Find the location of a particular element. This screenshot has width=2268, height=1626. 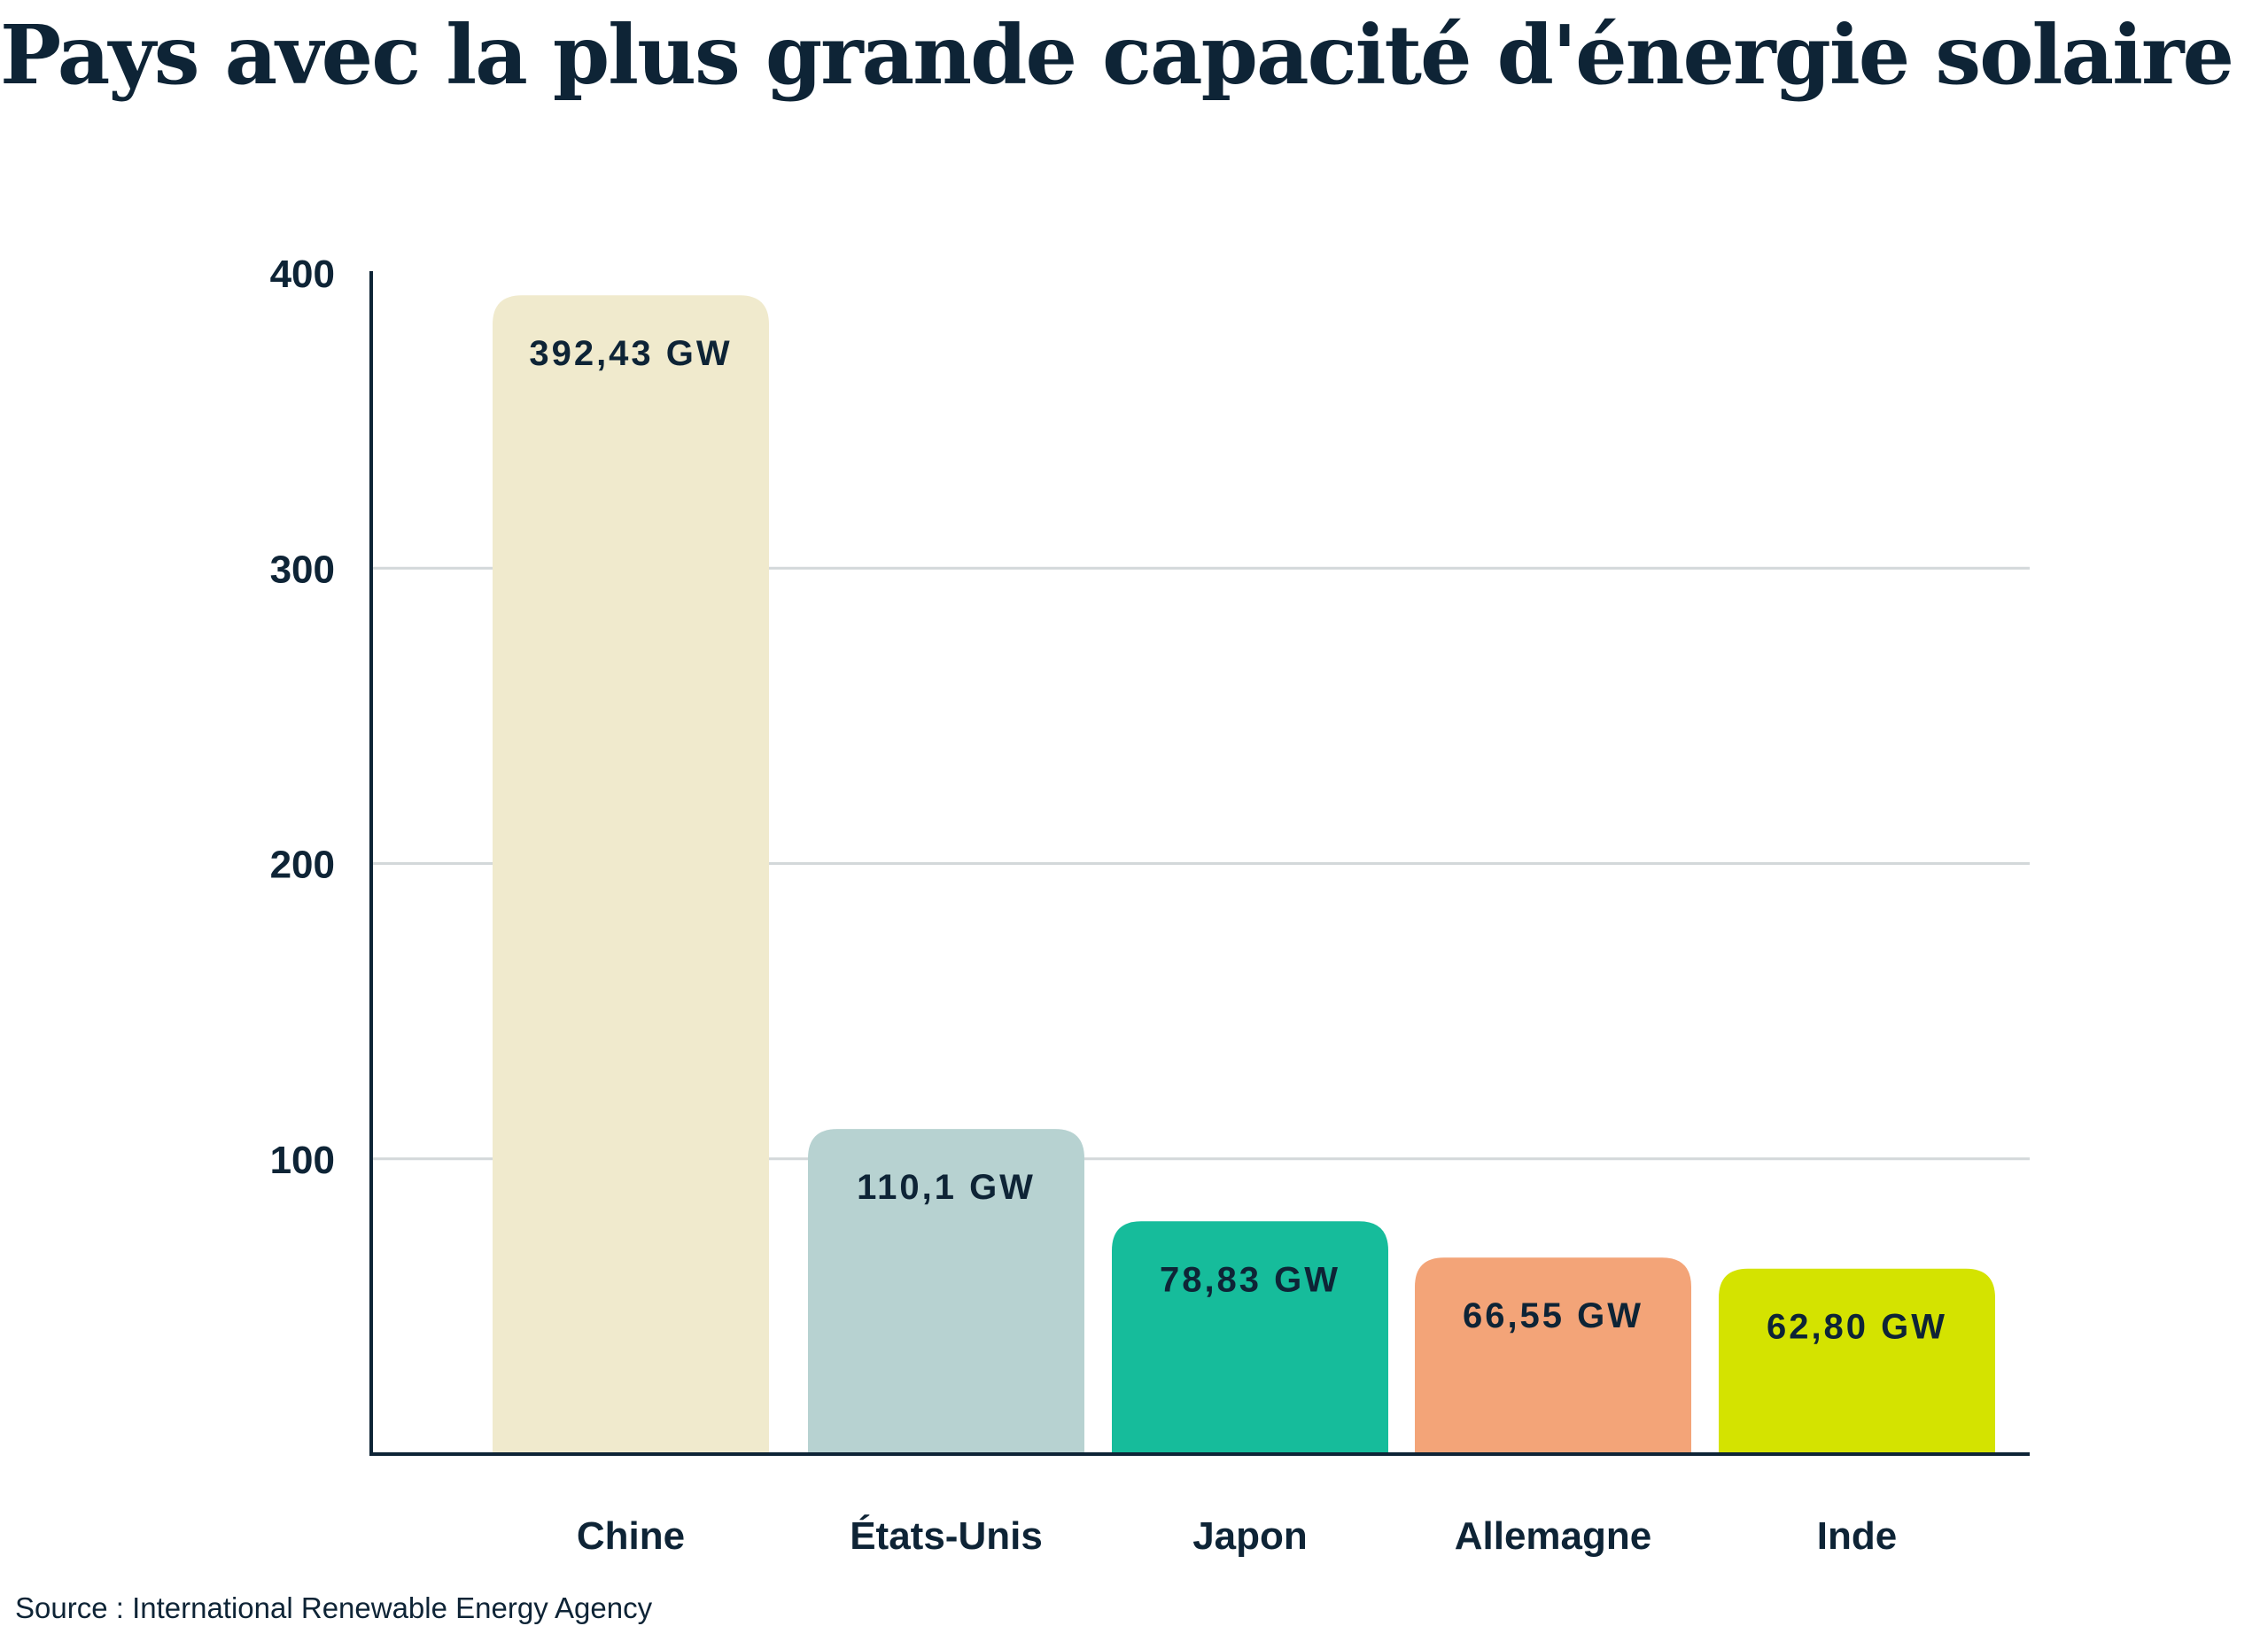

y-tick-label: 200 is located at coordinates (302, 865).